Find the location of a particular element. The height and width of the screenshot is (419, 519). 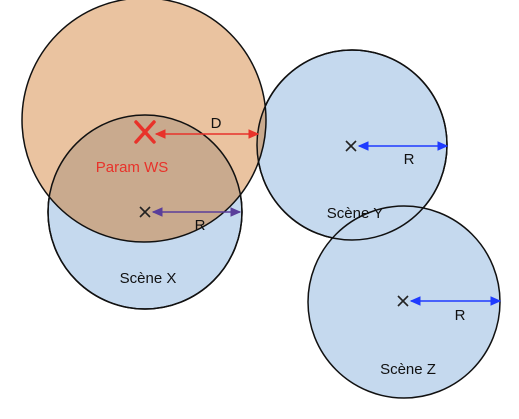

scene-z-center-icon is located at coordinates (403, 301).